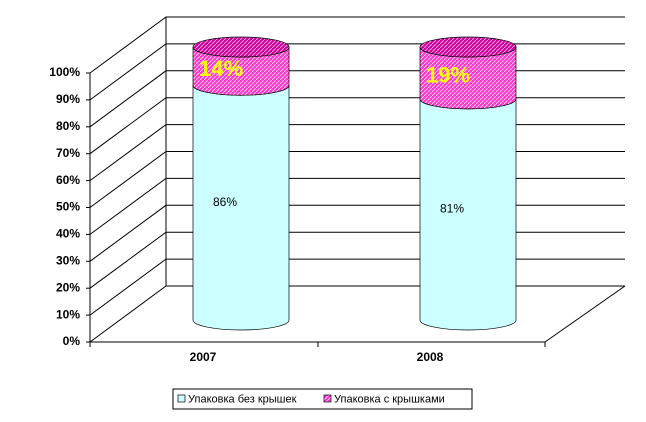 The width and height of the screenshot is (646, 422). I want to click on x-tick-label: 2008, so click(430, 357).